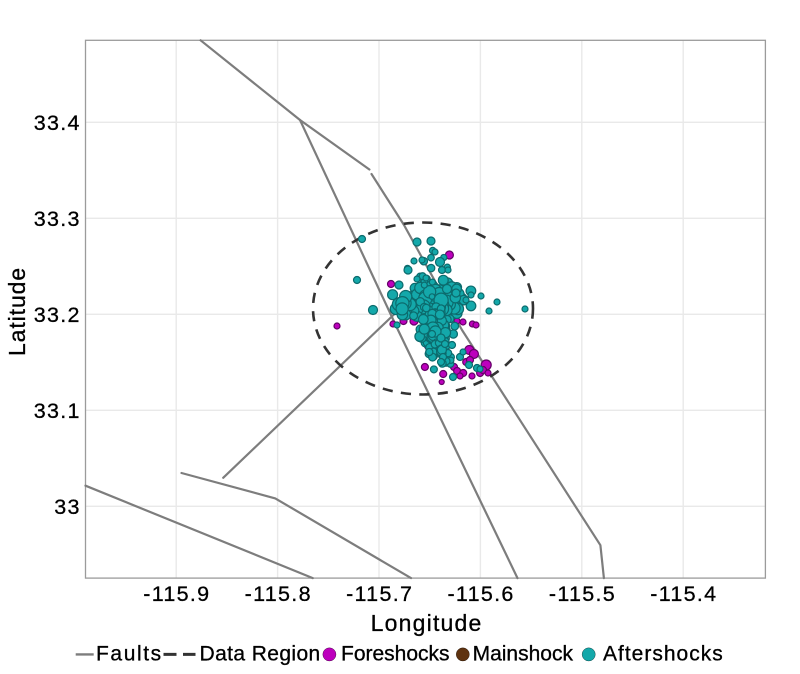  Describe the element at coordinates (278, 594) in the screenshot. I see `svg-text: -115.8` at that location.